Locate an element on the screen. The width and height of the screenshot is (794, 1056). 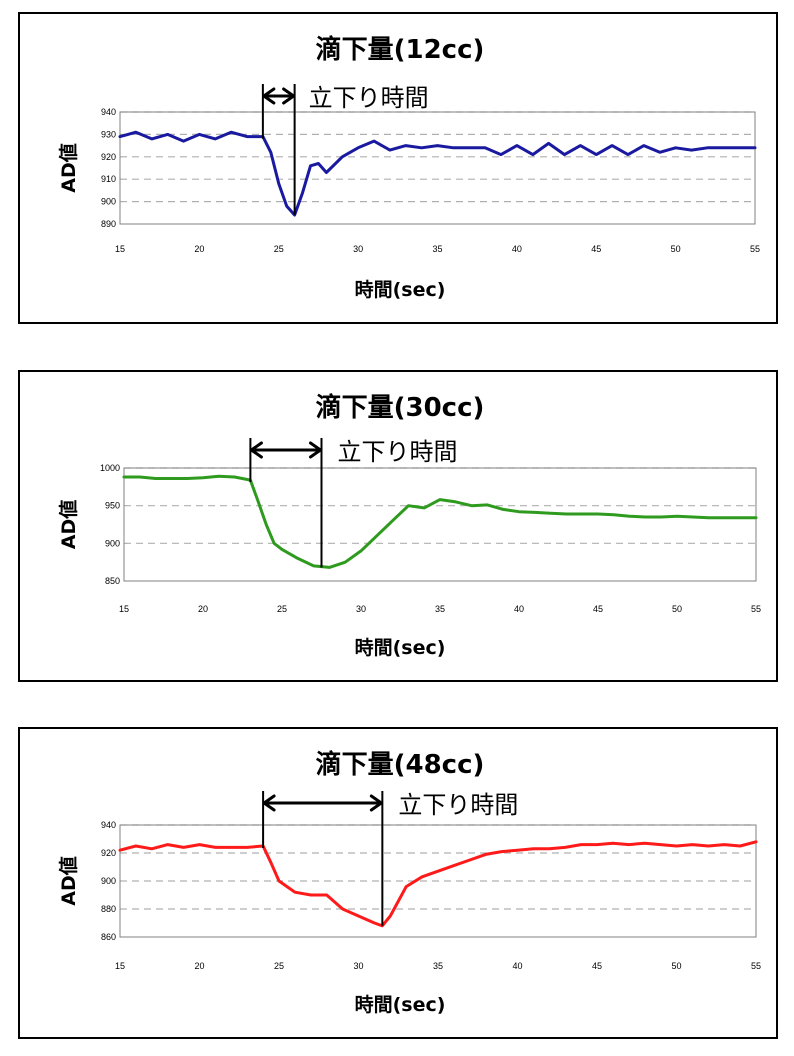
y-tick-label: 890 is located at coordinates (108, 224).